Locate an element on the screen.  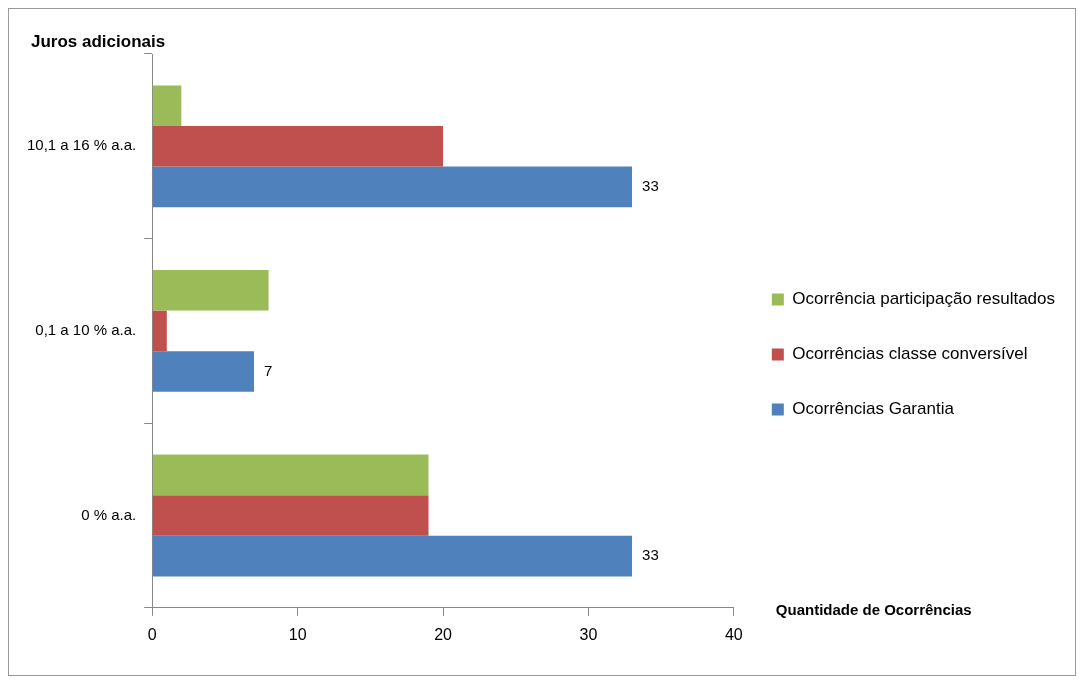
y-tick-label: 10,1 a 16 % a.a. is located at coordinates (82, 145).